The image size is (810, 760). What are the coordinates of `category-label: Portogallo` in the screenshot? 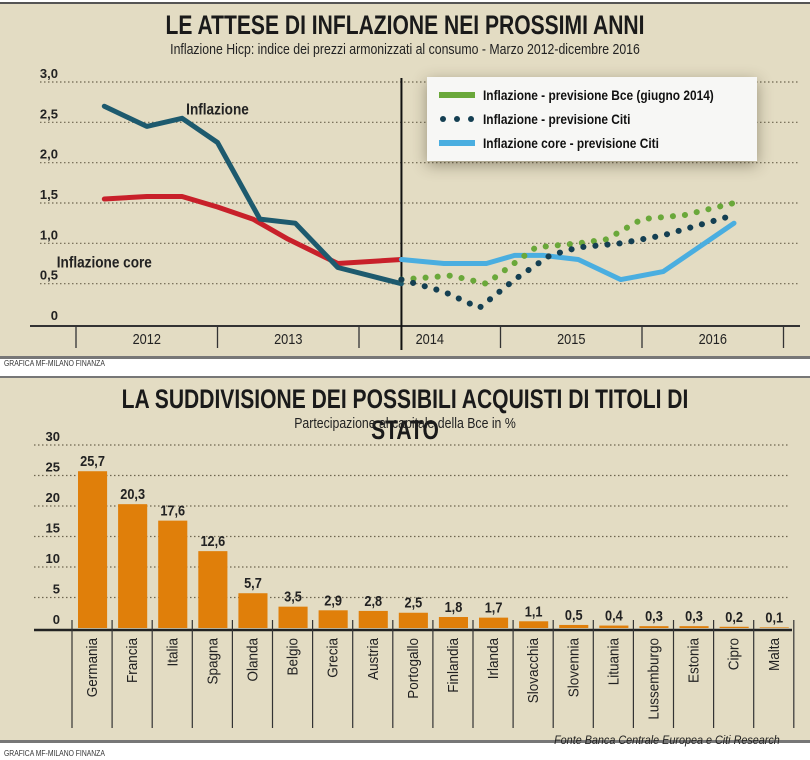 It's located at (413, 668).